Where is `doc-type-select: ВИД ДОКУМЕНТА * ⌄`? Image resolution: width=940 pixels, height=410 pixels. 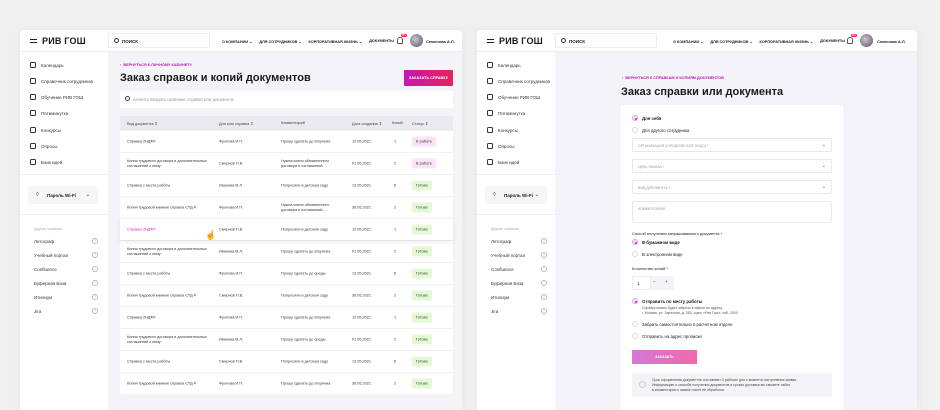
doc-type-select: ВИД ДОКУМЕНТА * ⌄ is located at coordinates (732, 187).